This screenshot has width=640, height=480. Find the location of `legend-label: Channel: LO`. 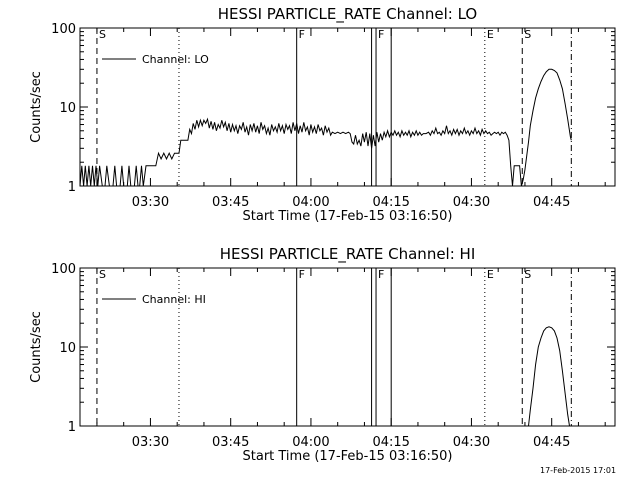

legend-label: Channel: LO is located at coordinates (175, 59).